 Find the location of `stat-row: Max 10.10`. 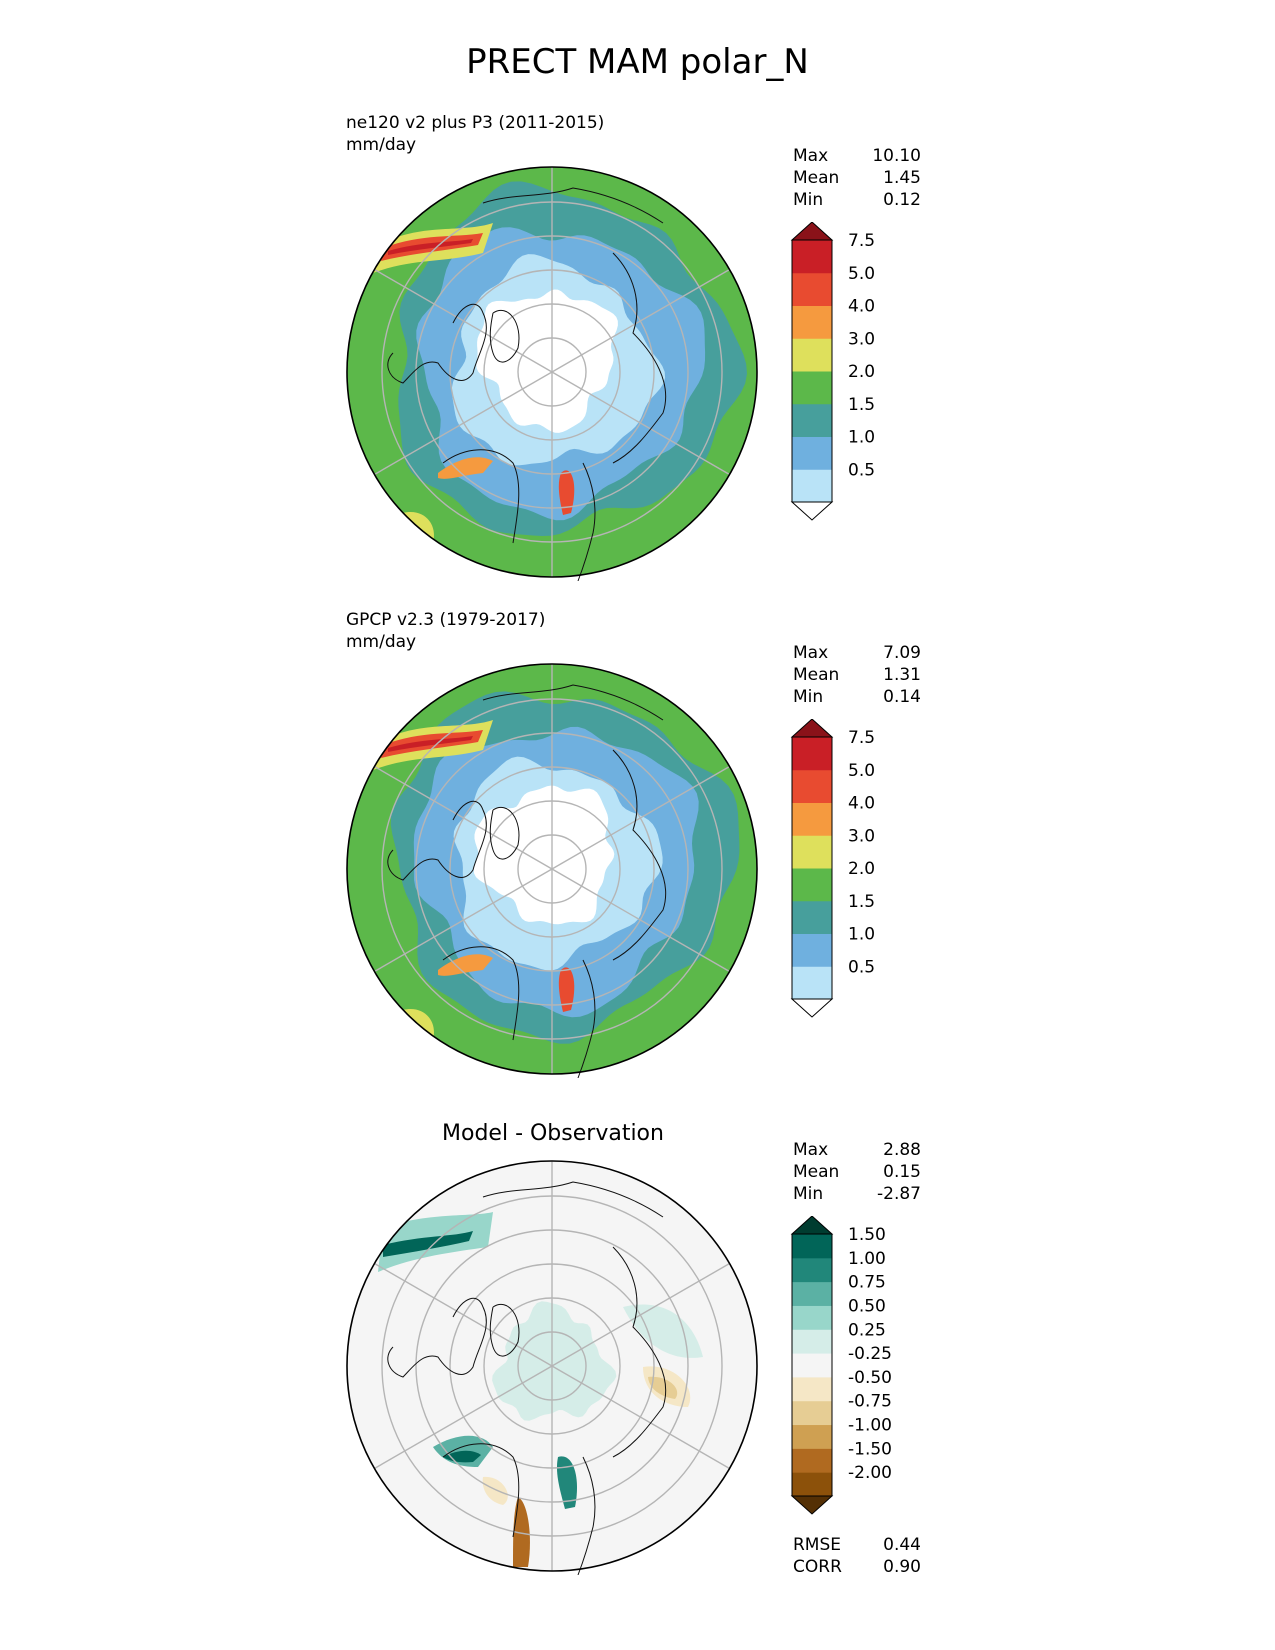

stat-row: Max 10.10 is located at coordinates (857, 156).